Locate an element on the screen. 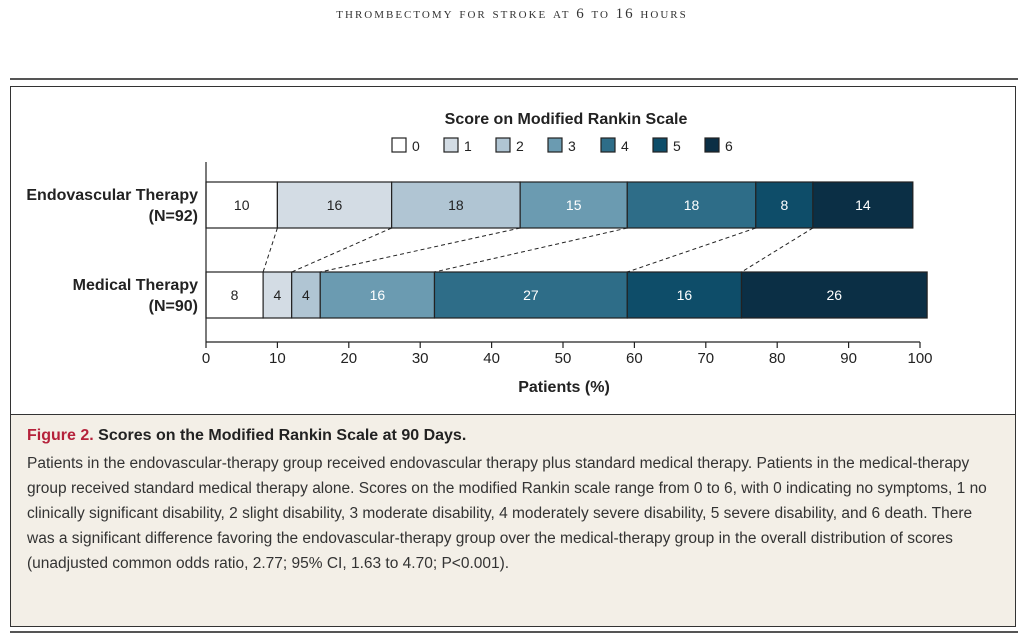 The image size is (1024, 636). x-tick-label-20: 20 is located at coordinates (348, 358).